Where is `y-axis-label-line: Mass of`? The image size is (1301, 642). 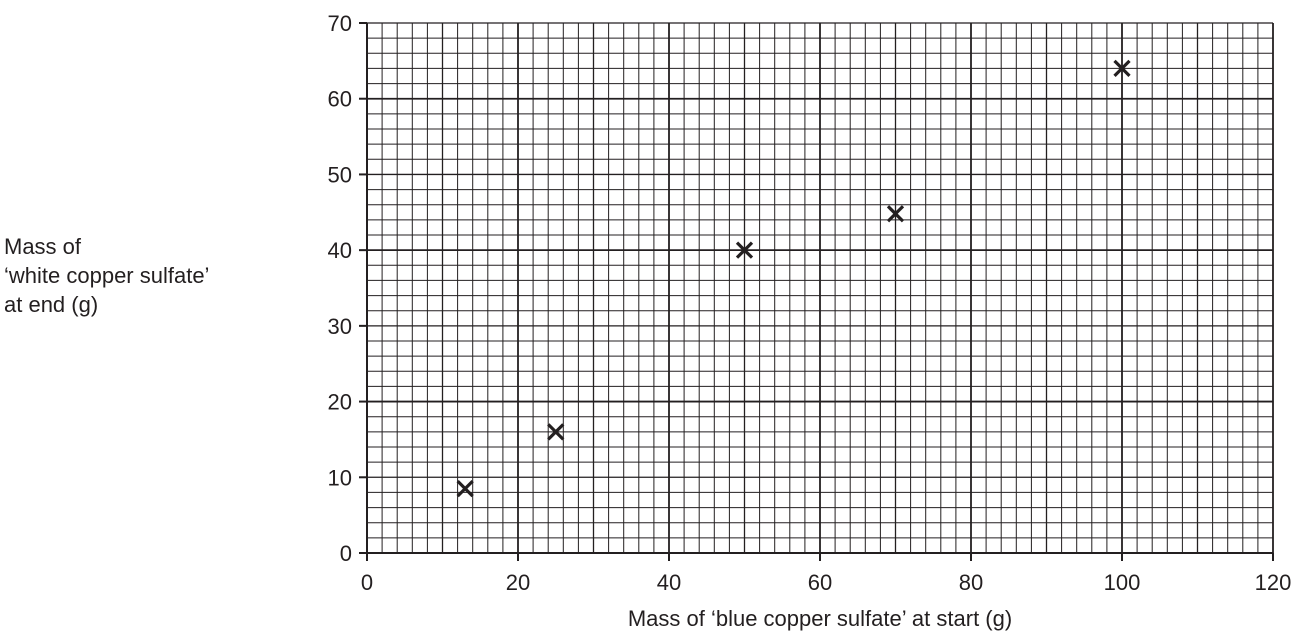
y-axis-label-line: Mass of is located at coordinates (43, 246).